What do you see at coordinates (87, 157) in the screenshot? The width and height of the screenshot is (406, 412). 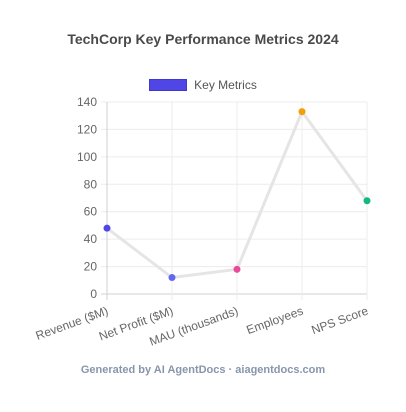 I see `y-tick-label: 100` at bounding box center [87, 157].